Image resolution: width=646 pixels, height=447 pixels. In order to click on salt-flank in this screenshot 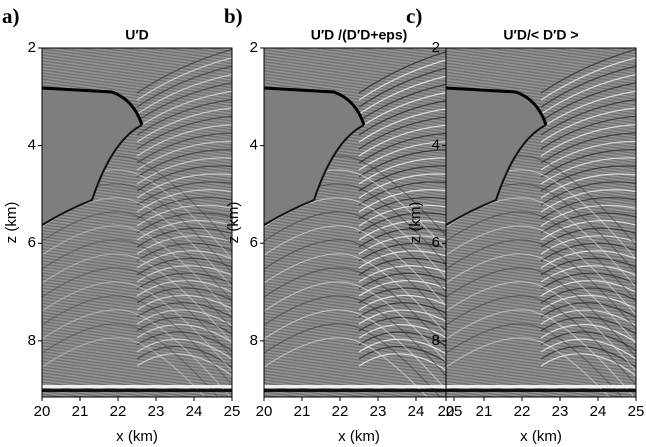, I will do `click(314, 175)`.